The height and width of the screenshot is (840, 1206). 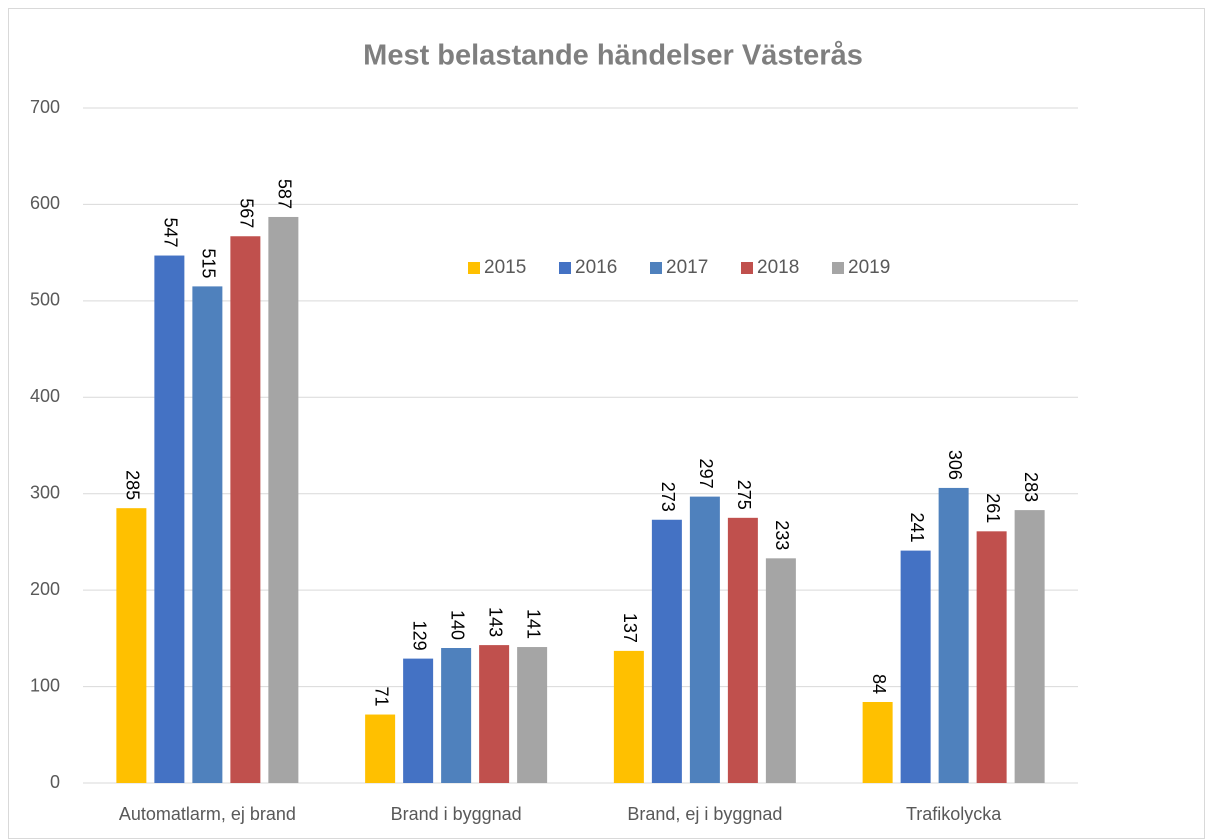 I want to click on y-tick-label: 100, so click(x=45, y=685).